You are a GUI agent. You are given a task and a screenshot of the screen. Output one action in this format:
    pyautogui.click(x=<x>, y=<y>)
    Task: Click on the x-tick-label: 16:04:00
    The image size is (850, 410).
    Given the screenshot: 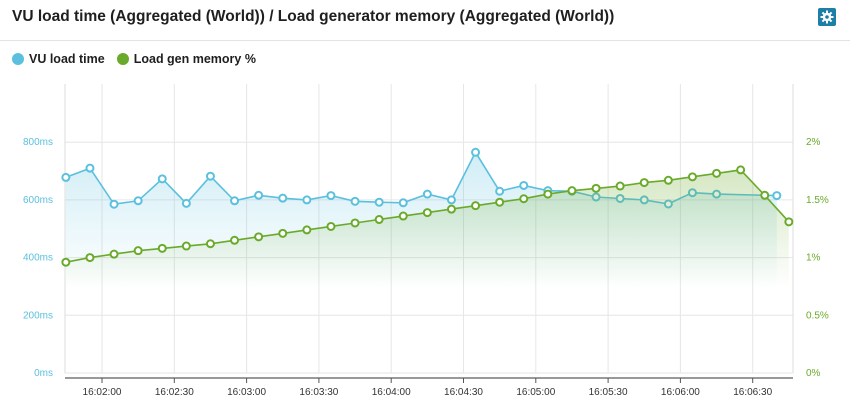 What is the action you would take?
    pyautogui.click(x=391, y=392)
    